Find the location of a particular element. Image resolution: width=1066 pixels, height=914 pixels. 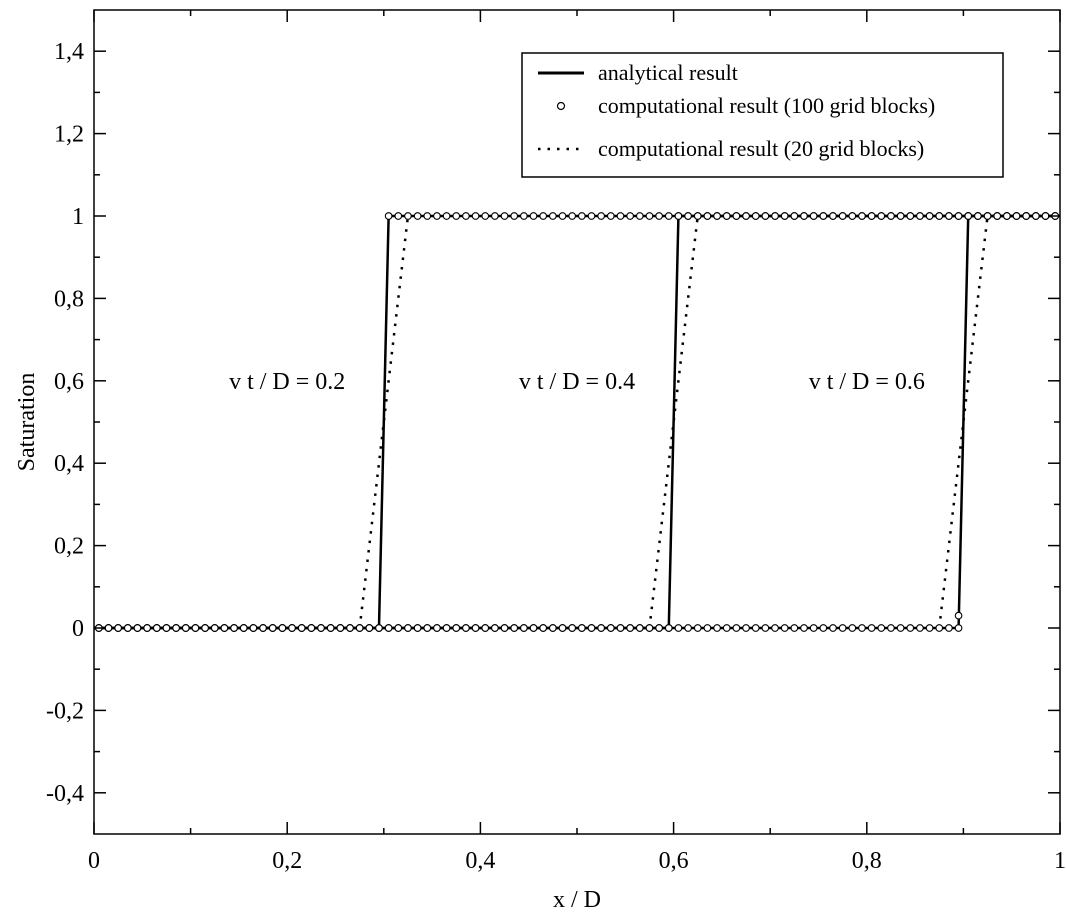

y-tick-label: 0,4 is located at coordinates (69, 464).